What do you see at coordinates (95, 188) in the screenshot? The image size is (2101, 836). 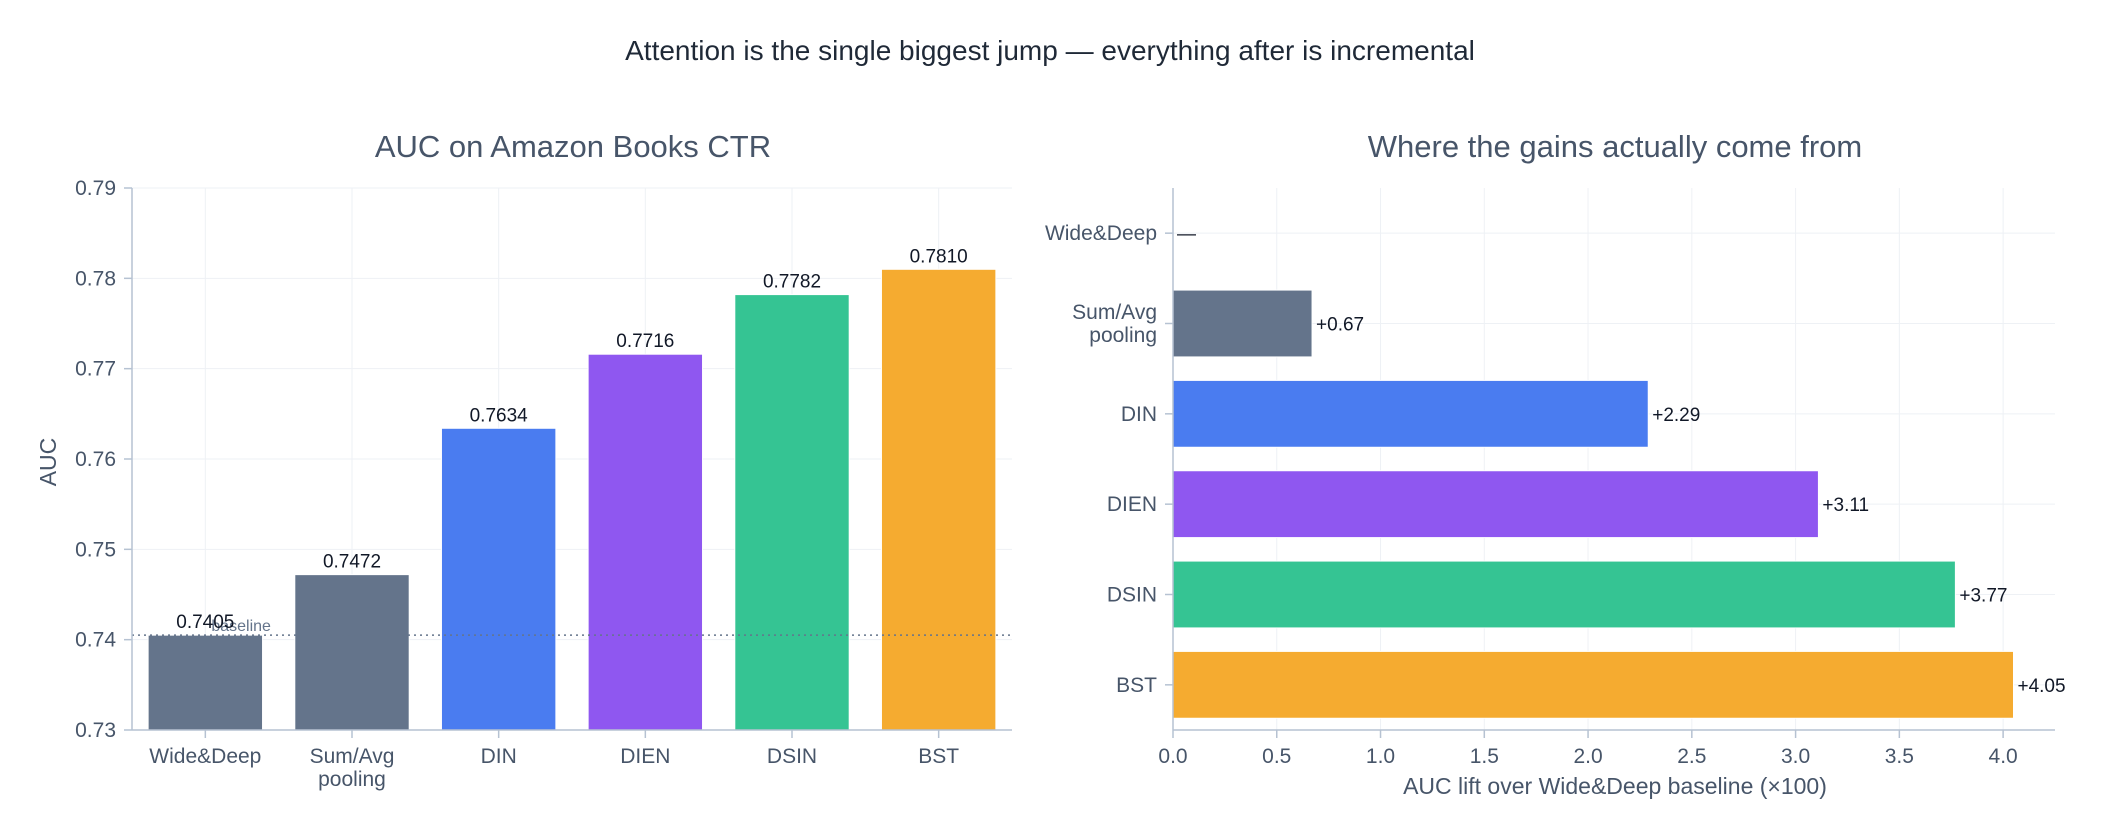 I see `left-y-tick-label: 0.79` at bounding box center [95, 188].